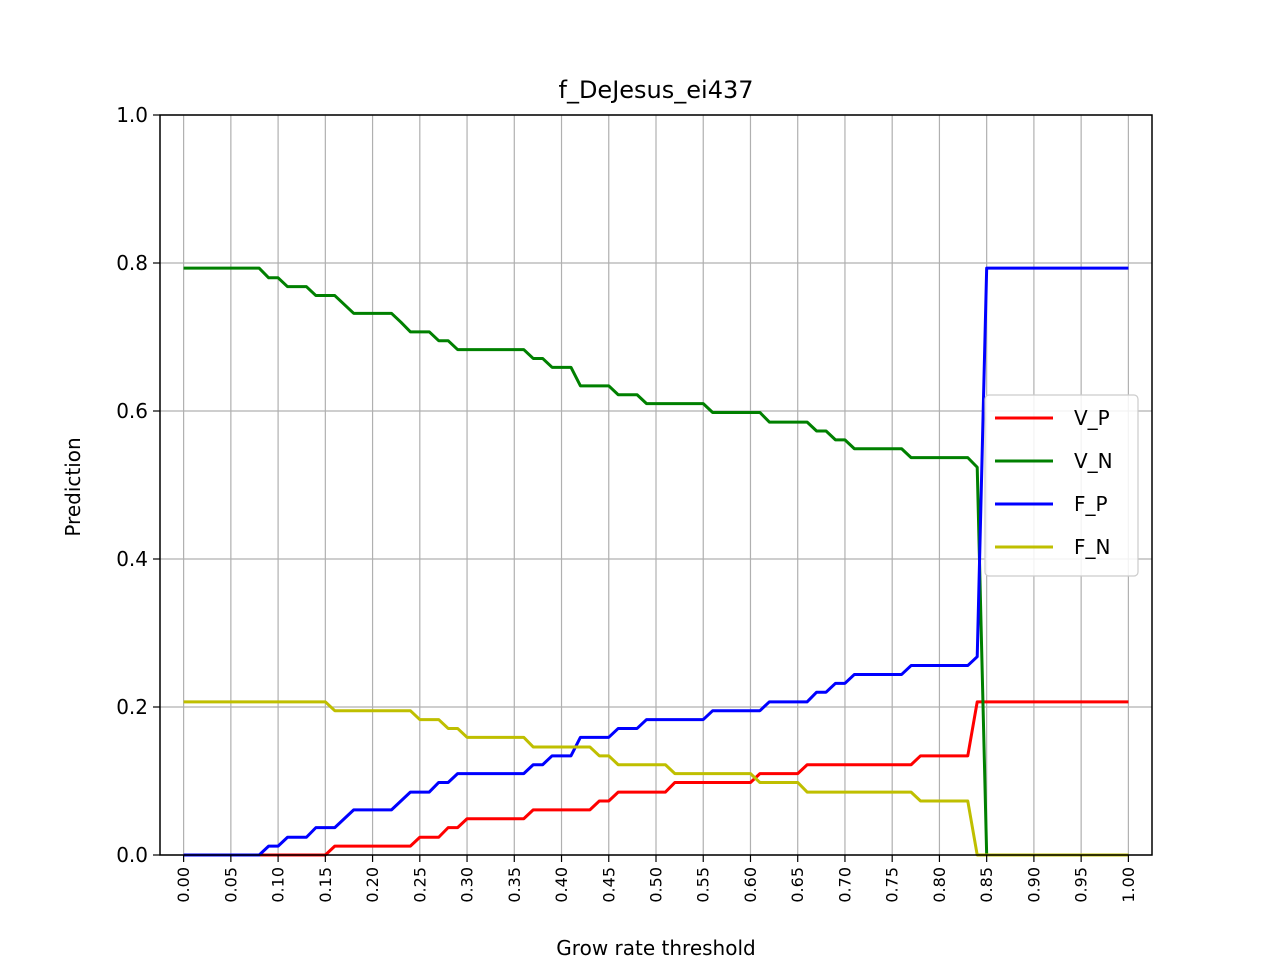 This screenshot has width=1280, height=964. What do you see at coordinates (132, 855) in the screenshot?
I see `y-tick-label: 0.0` at bounding box center [132, 855].